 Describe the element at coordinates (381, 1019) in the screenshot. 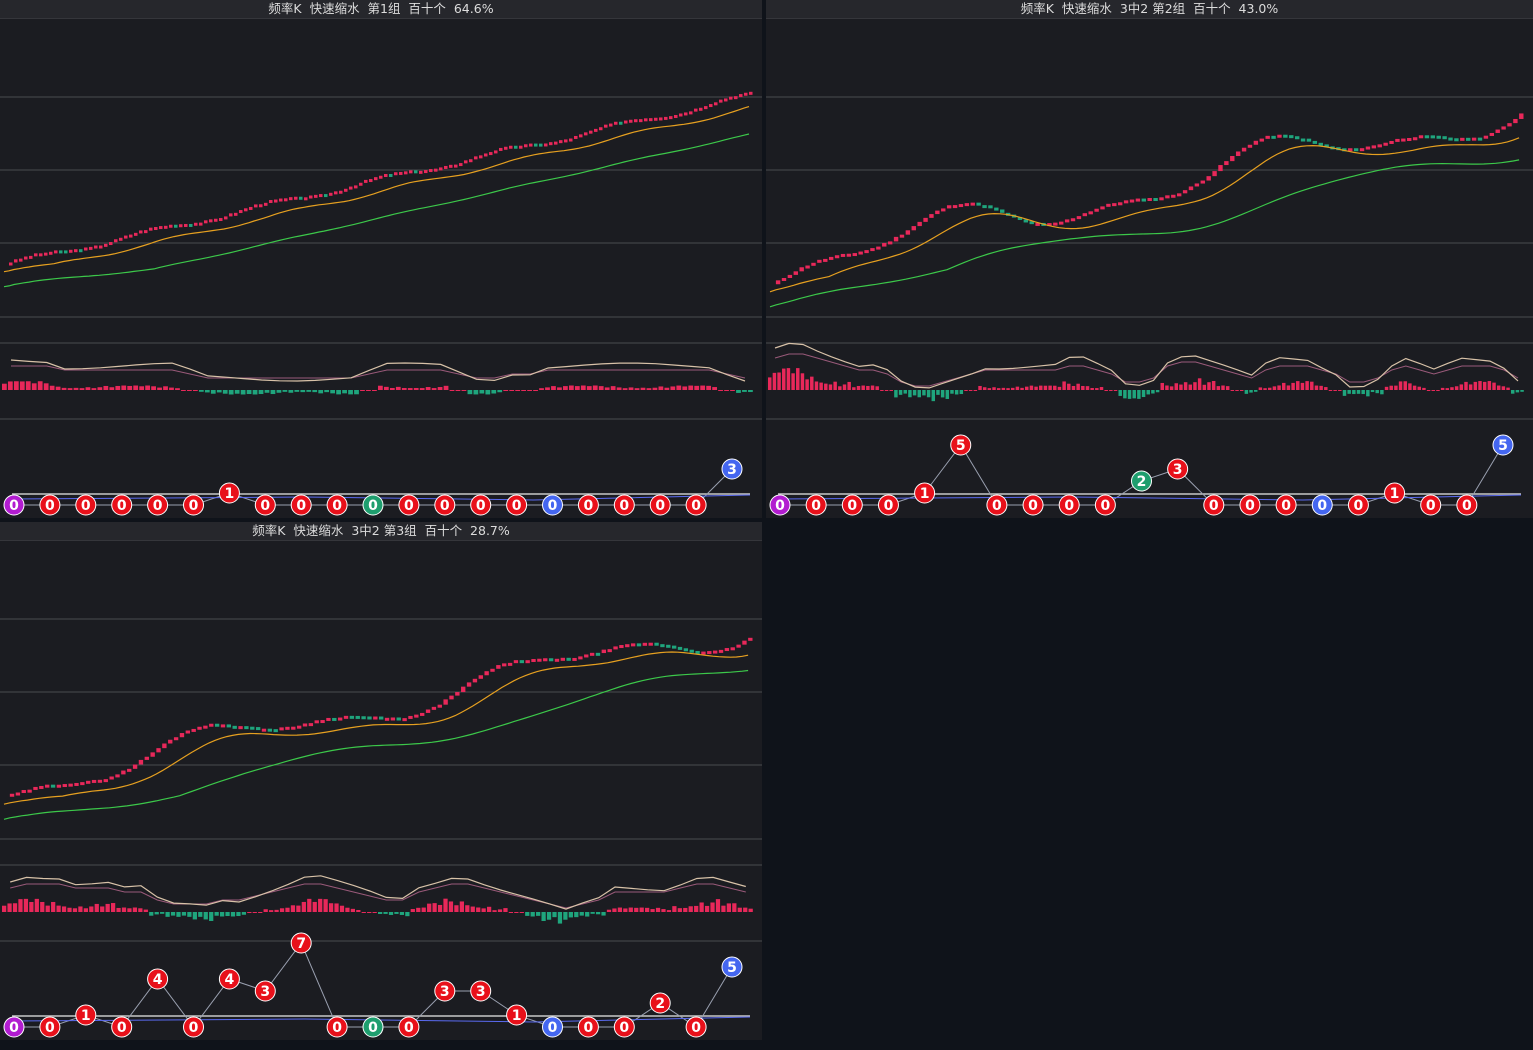

I see `indicator-line` at that location.